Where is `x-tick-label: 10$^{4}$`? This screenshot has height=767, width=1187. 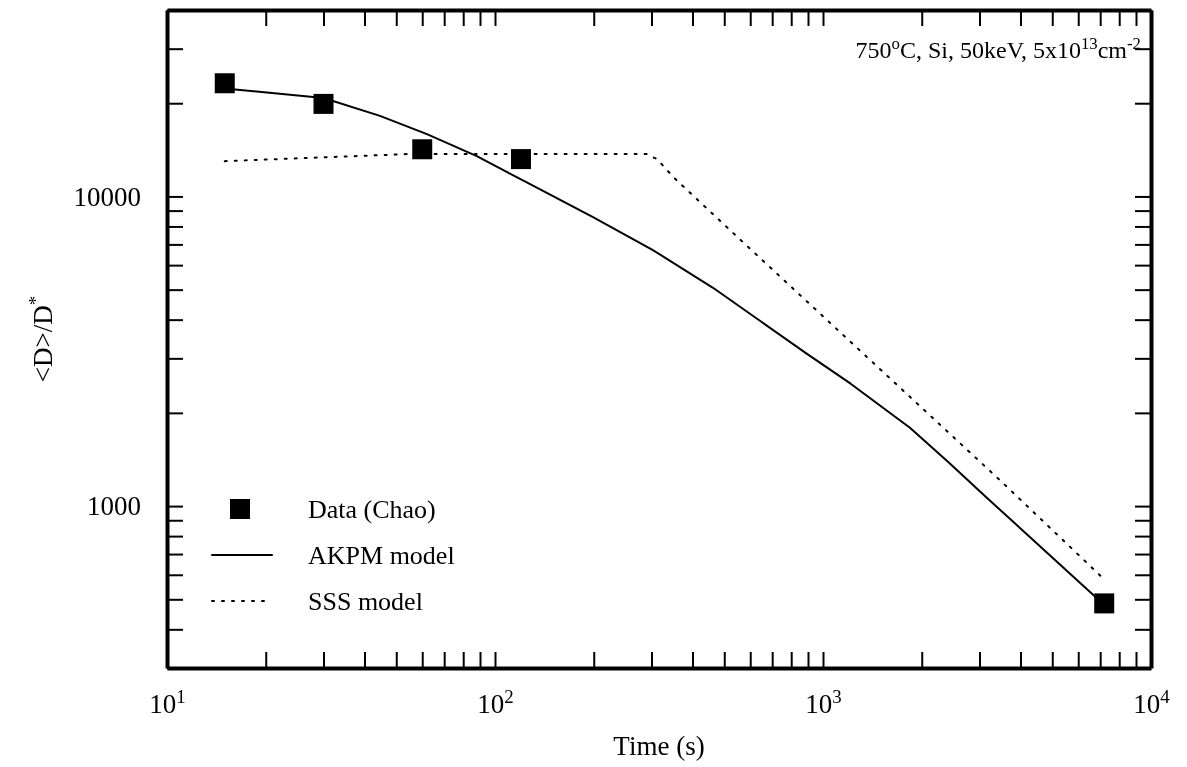
x-tick-label: 10$^{4}$ is located at coordinates (1152, 702).